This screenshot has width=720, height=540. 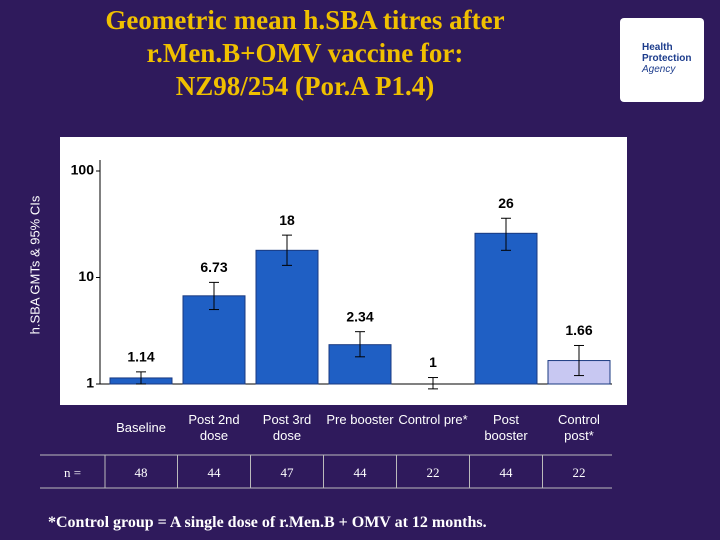 What do you see at coordinates (433, 362) in the screenshot?
I see `data-label: 1` at bounding box center [433, 362].